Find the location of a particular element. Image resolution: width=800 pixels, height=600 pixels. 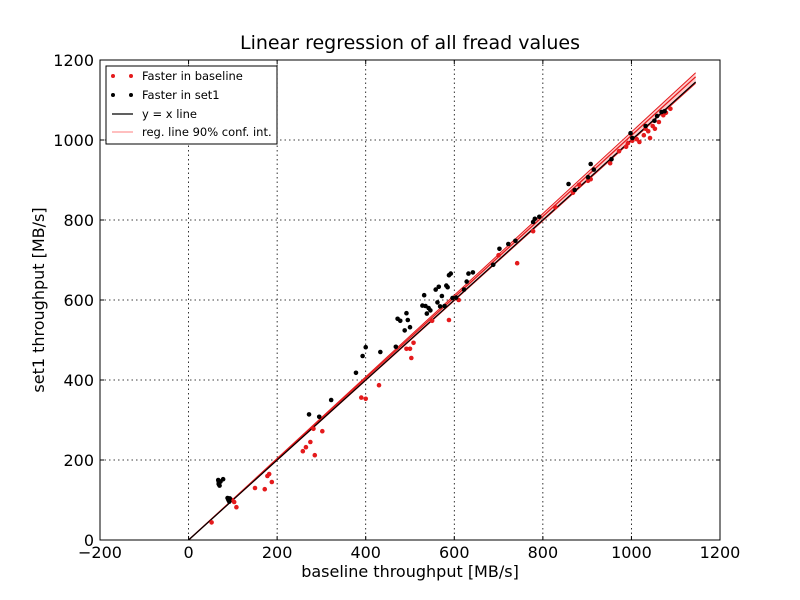

chart-title: Linear regression of all fread values is located at coordinates (410, 43).